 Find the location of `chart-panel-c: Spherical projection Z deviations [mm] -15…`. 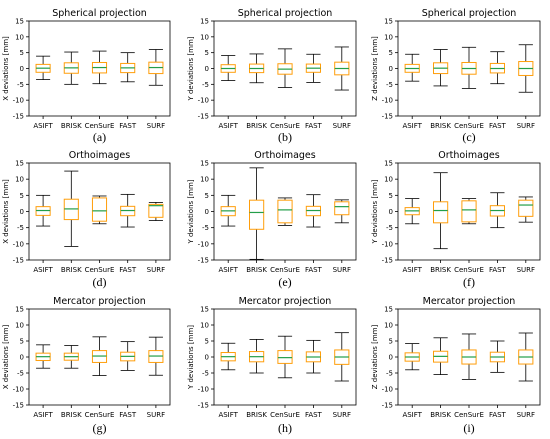

chart-panel-c: Spherical projection Z deviations [mm] -15… is located at coordinates (456, 69).